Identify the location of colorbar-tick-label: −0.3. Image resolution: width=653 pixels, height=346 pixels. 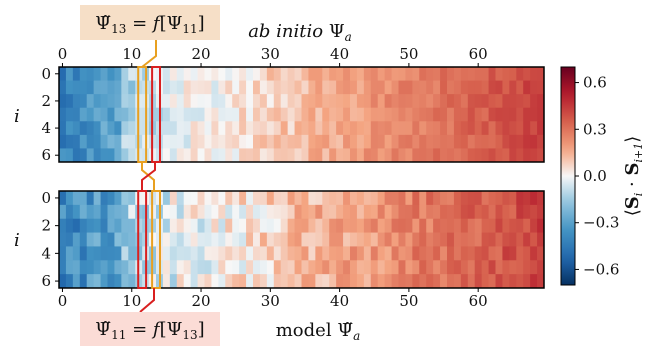
(601, 223).